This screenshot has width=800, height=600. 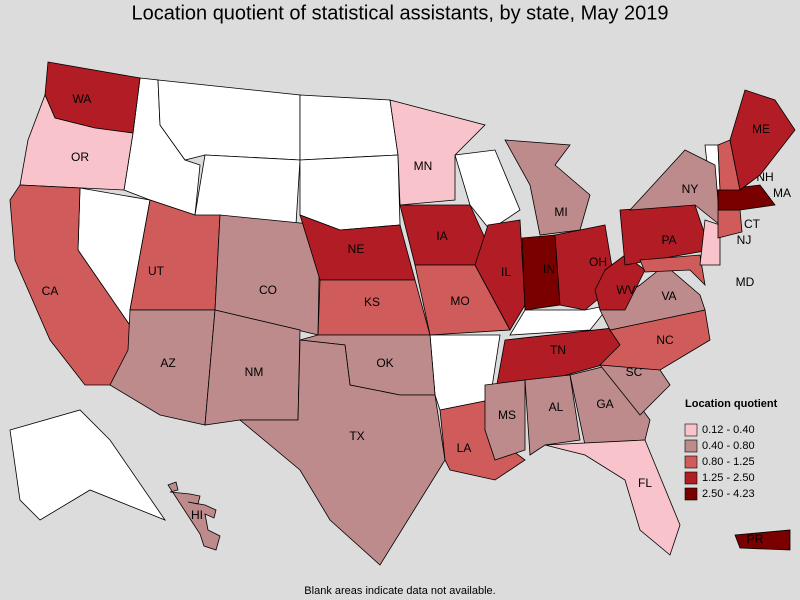 I want to click on state-label: NY, so click(x=690, y=189).